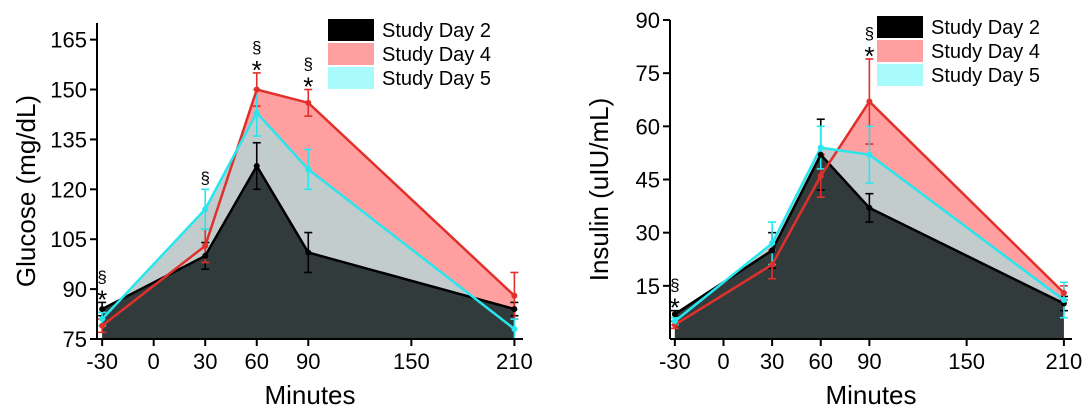 Image resolution: width=1087 pixels, height=413 pixels. I want to click on y-tick-label: 45, so click(648, 180).